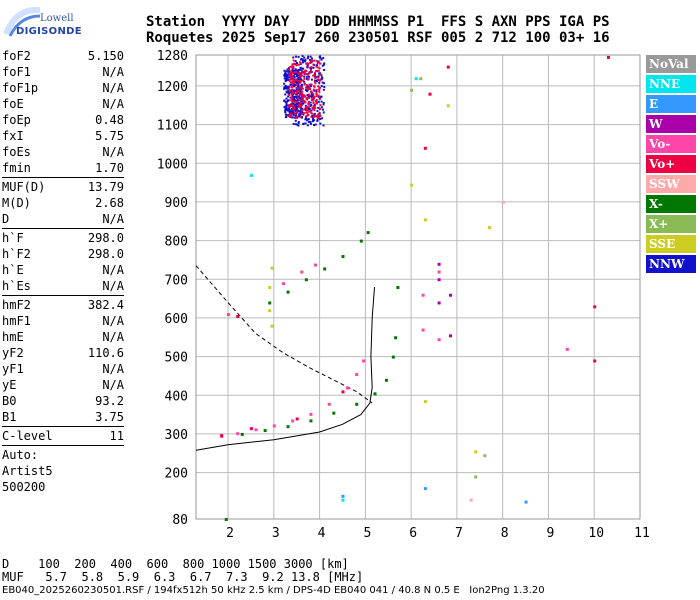  What do you see at coordinates (63, 104) in the screenshot?
I see `param-row: foE N/A` at bounding box center [63, 104].